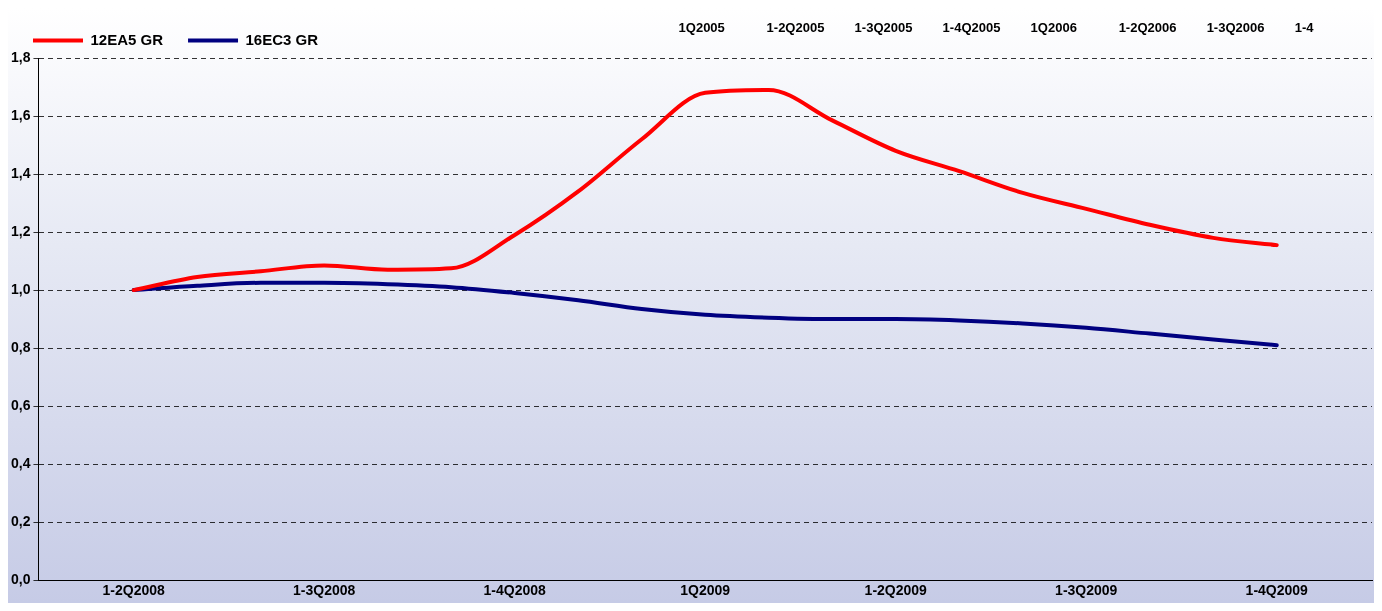 Image resolution: width=1382 pixels, height=611 pixels. I want to click on y-tick-label: 0,0, so click(20, 579).